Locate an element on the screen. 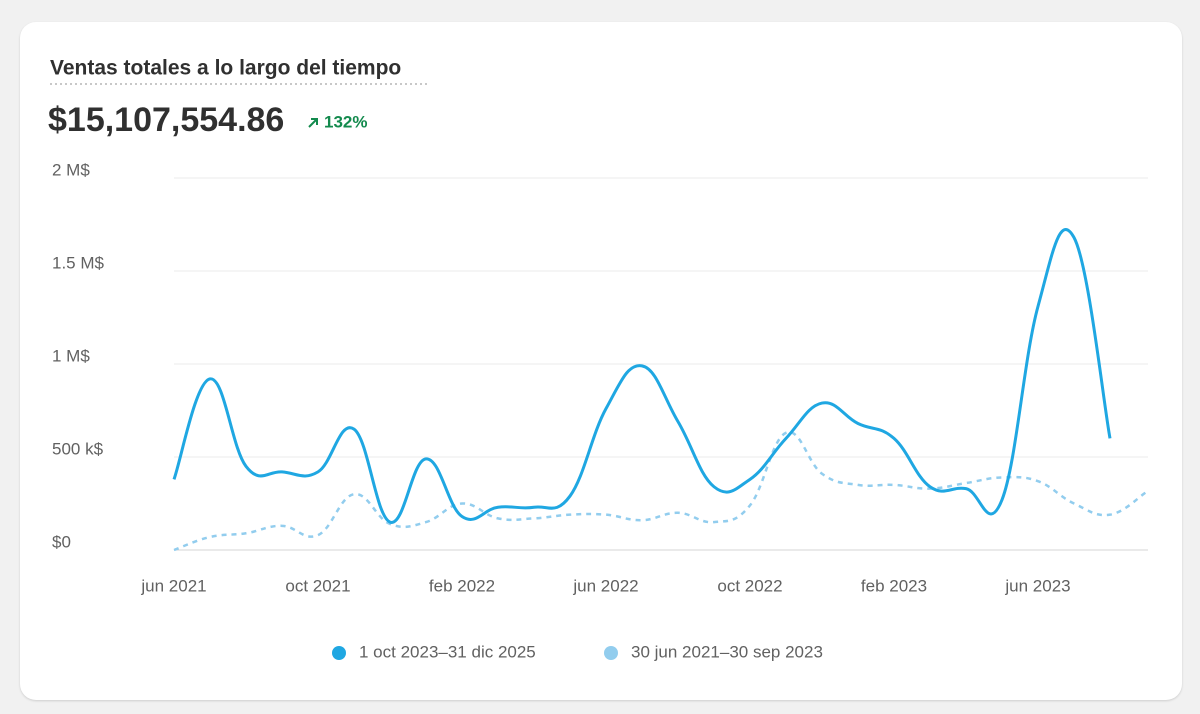 The image size is (1200, 714). chart-title: Ventas totales a lo largo del tiempo is located at coordinates (225, 68).